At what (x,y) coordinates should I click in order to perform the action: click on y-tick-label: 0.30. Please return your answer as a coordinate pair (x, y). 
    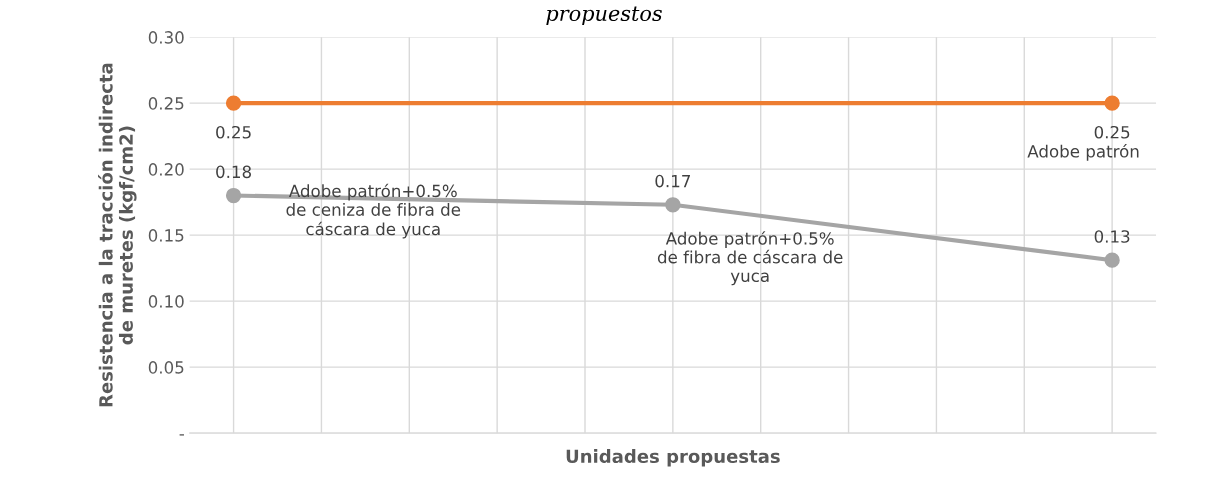
    Looking at the image, I should click on (166, 37).